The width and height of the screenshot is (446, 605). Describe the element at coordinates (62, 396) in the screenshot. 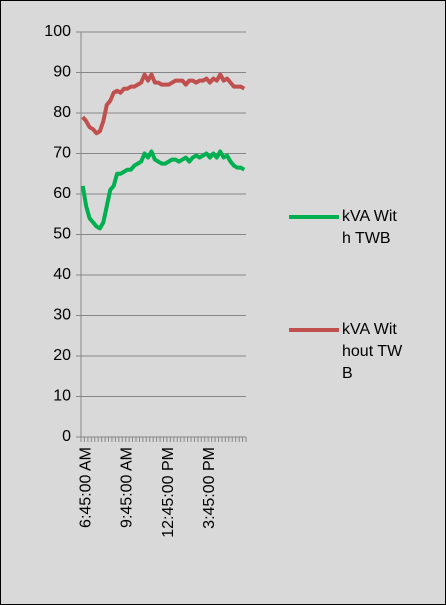

I see `y-tick-label: 10` at that location.